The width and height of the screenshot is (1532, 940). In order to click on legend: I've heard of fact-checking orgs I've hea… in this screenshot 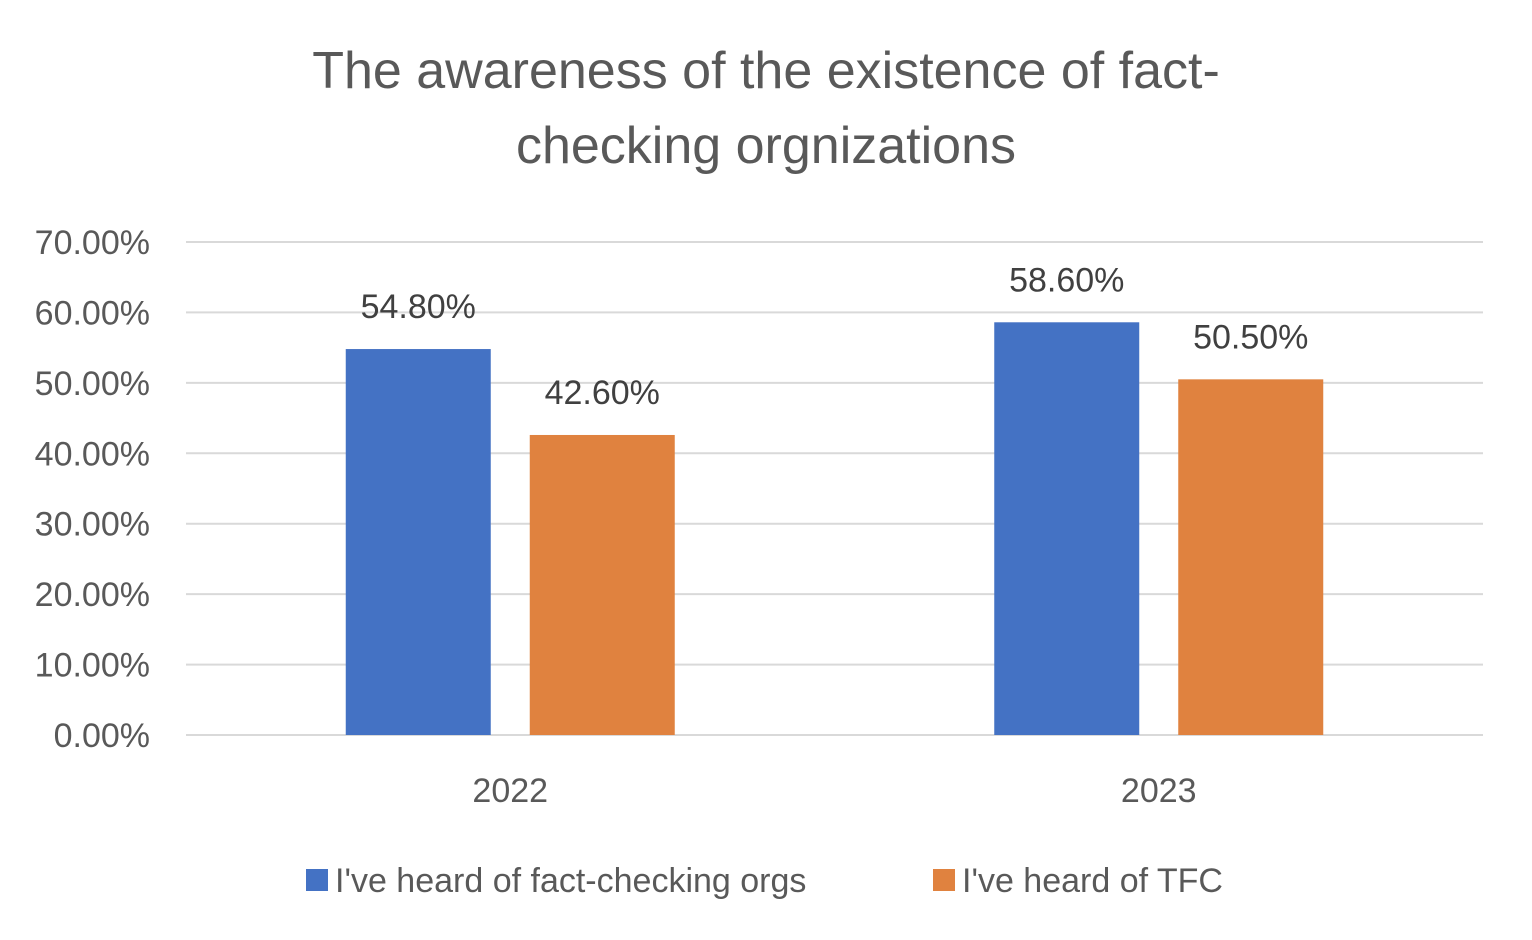, I will do `click(764, 881)`.